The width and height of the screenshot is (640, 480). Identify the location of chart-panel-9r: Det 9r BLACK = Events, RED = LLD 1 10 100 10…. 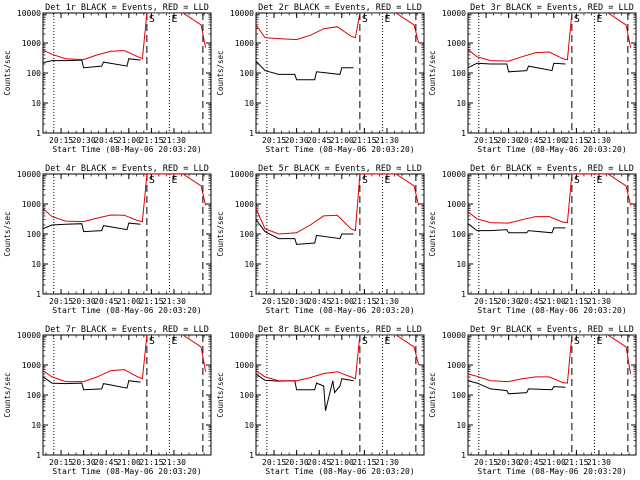
(532, 400).